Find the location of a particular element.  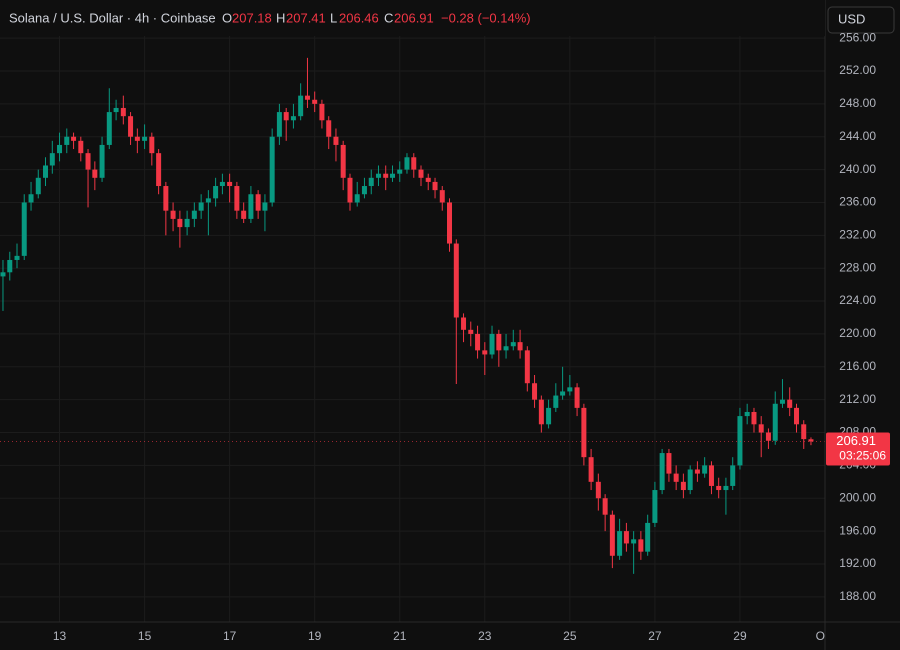

currency-button is located at coordinates (861, 20).